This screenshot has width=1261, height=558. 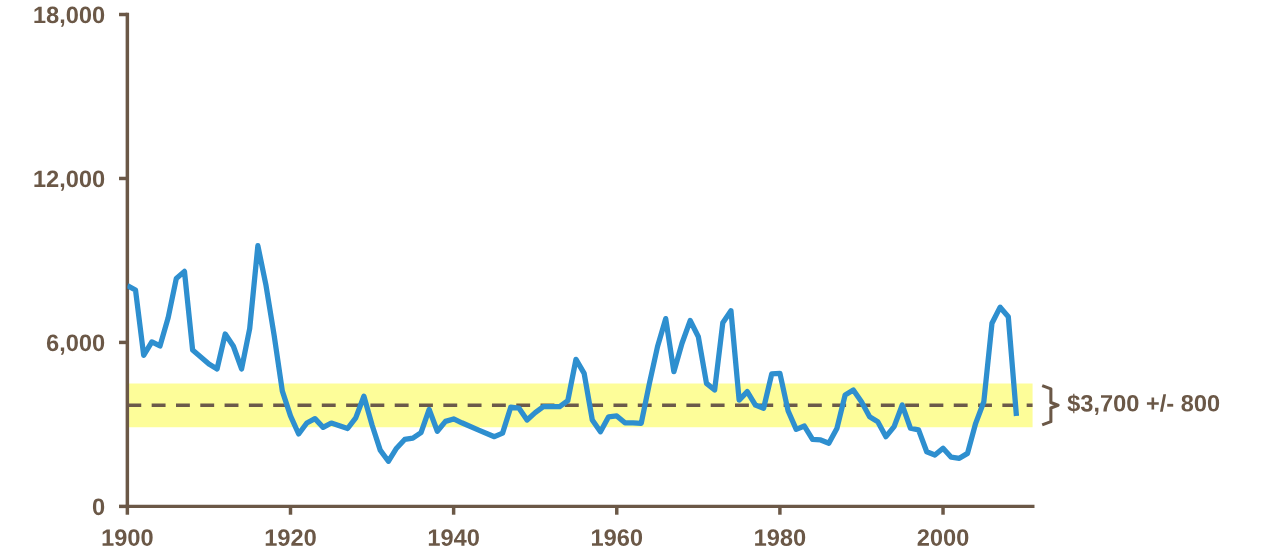 I want to click on y-tick-label: 0, so click(x=98, y=507).